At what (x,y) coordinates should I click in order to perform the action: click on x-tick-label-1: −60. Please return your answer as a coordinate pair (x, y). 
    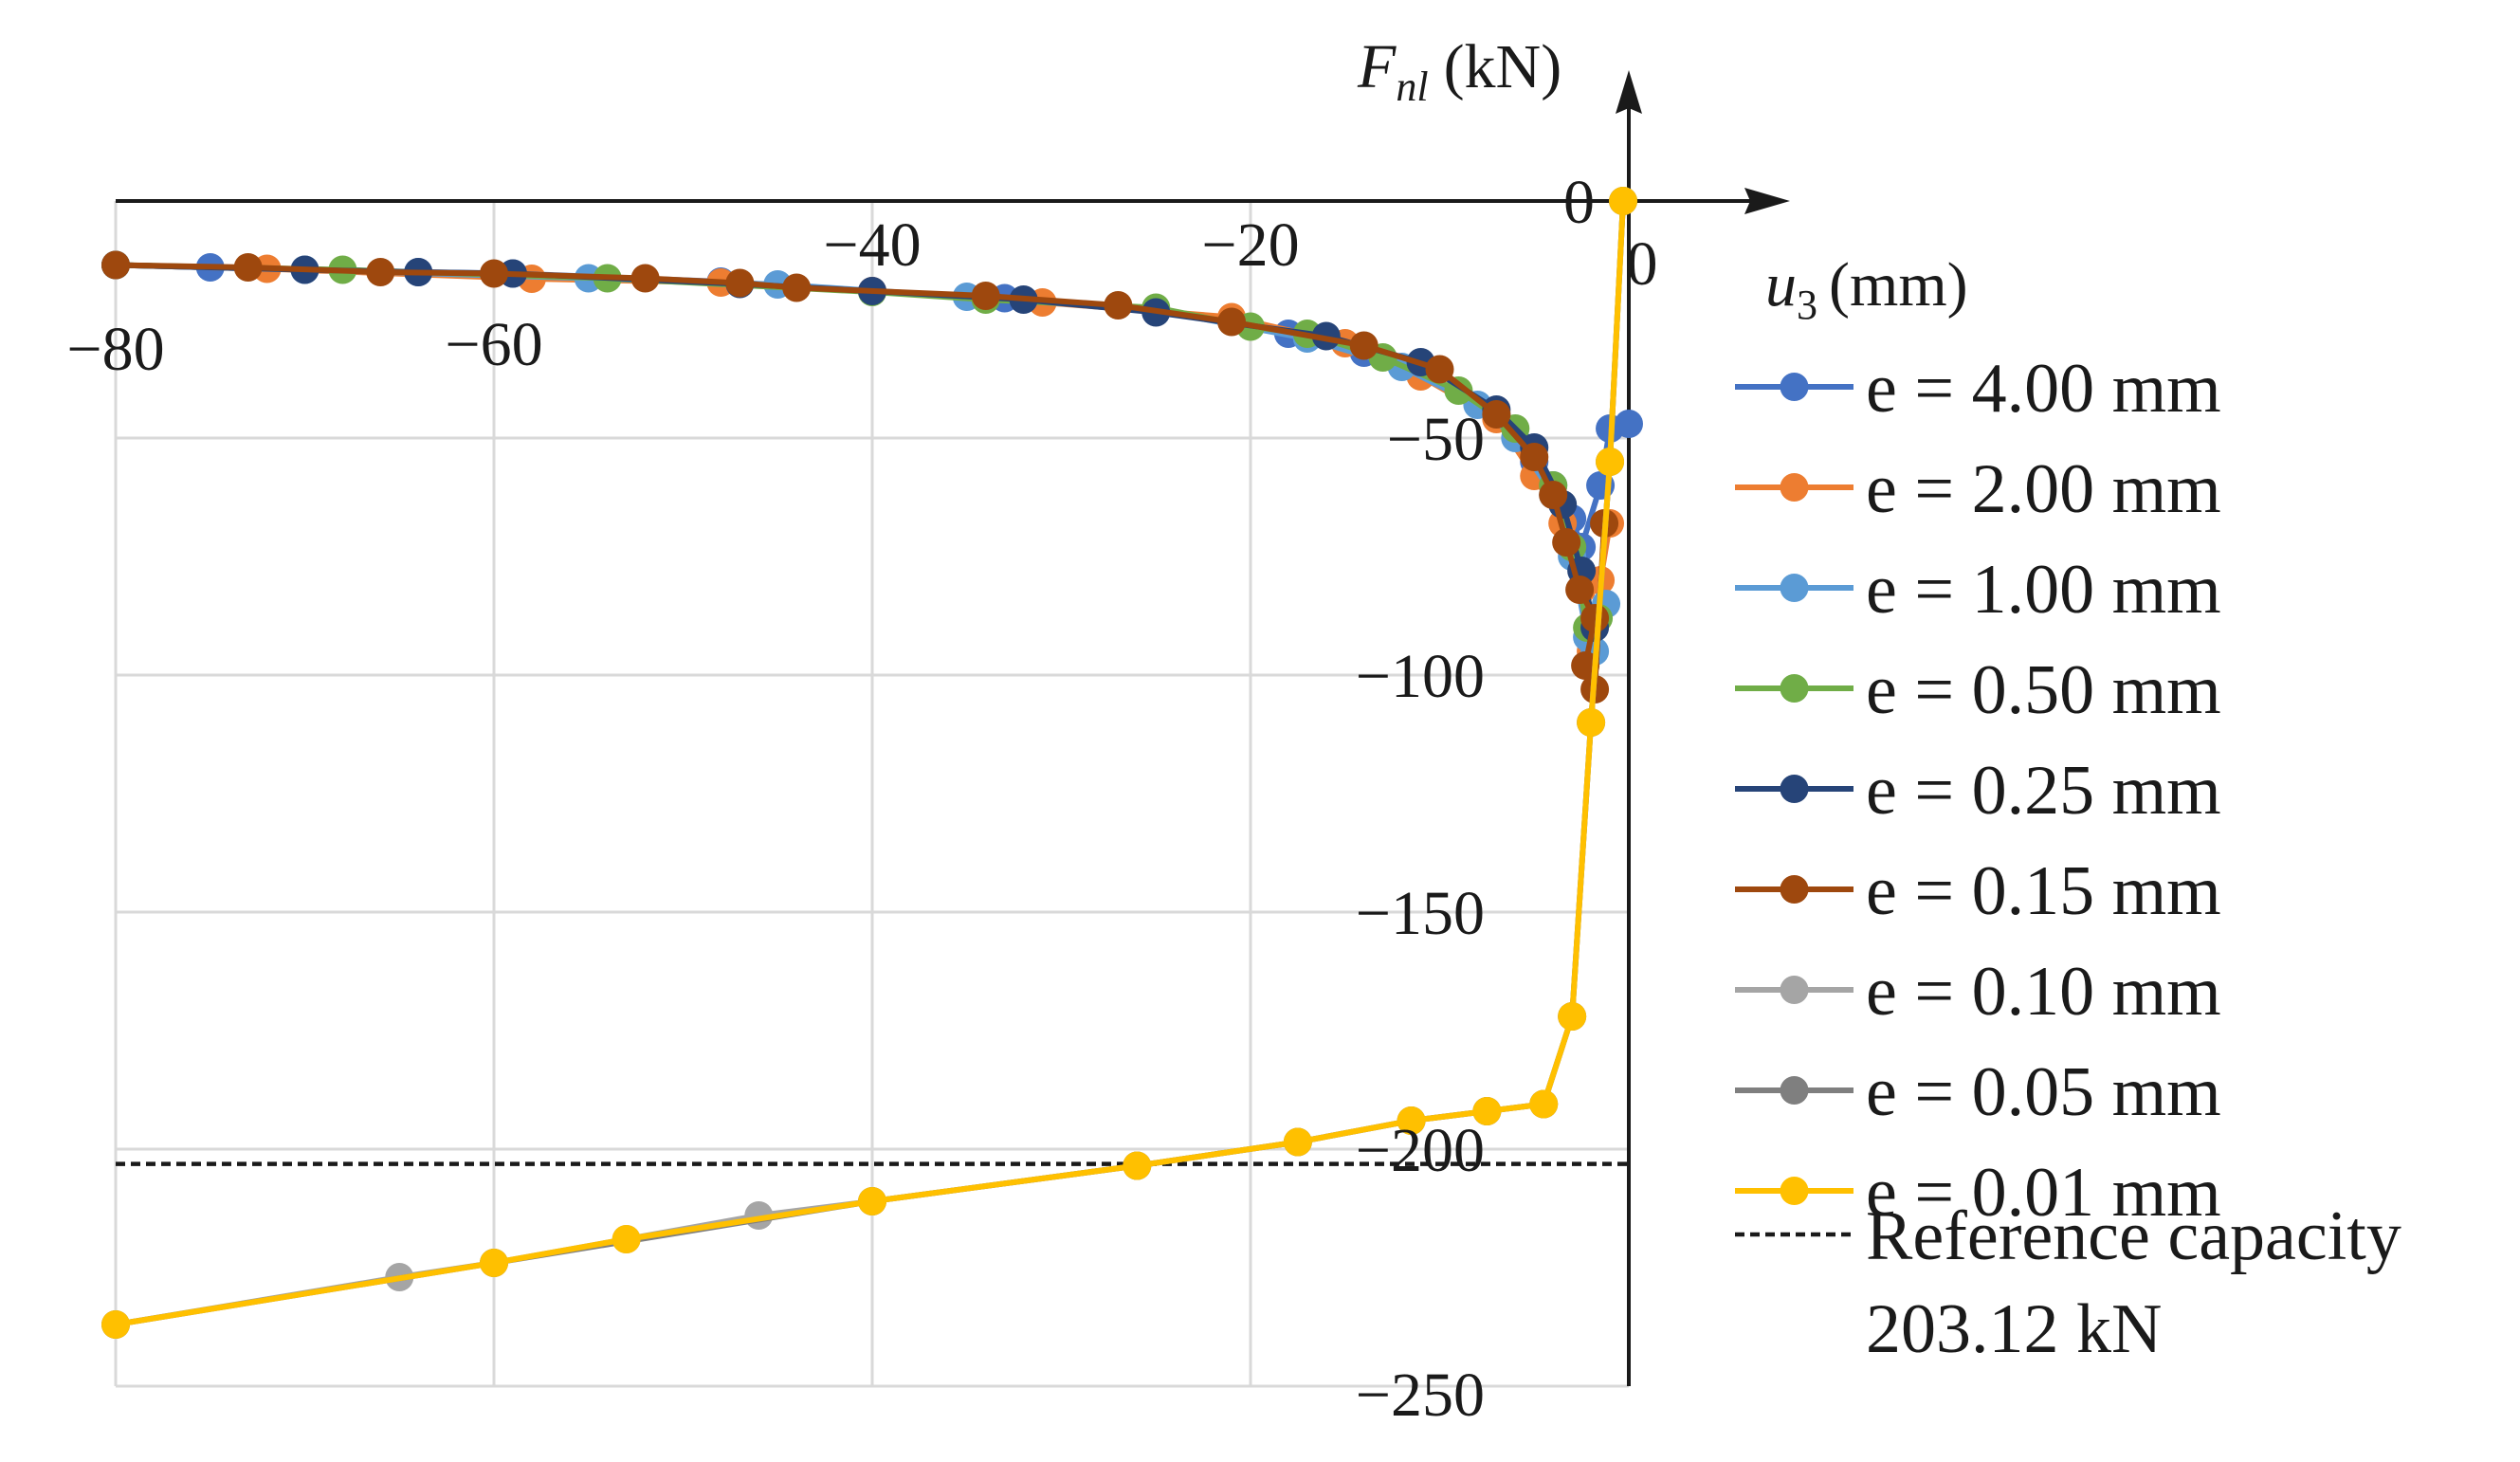
    Looking at the image, I should click on (493, 344).